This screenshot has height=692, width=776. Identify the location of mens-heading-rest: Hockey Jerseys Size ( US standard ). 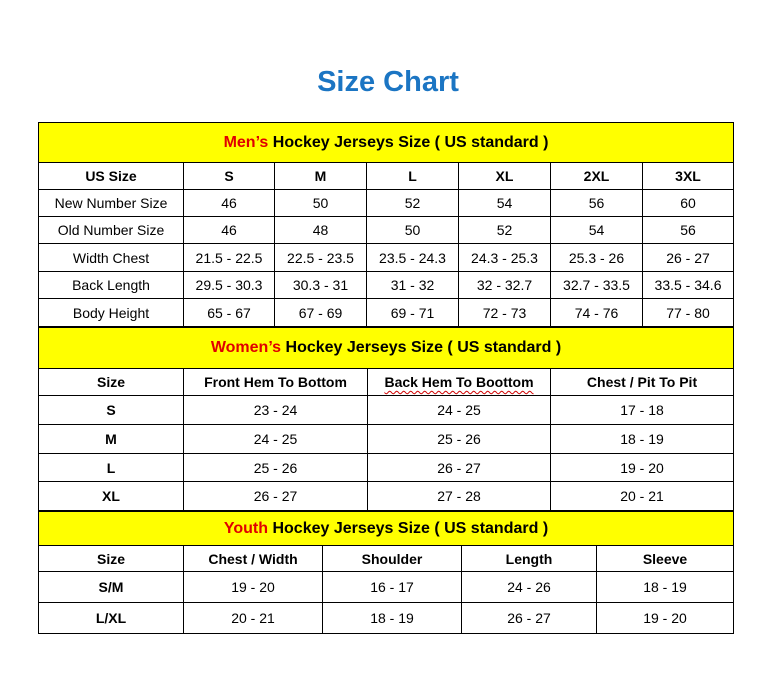
(408, 142).